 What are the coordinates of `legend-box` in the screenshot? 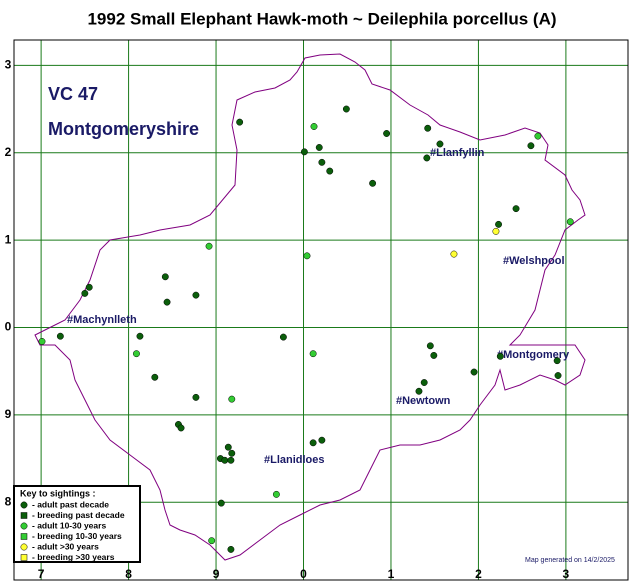 It's located at (77, 524).